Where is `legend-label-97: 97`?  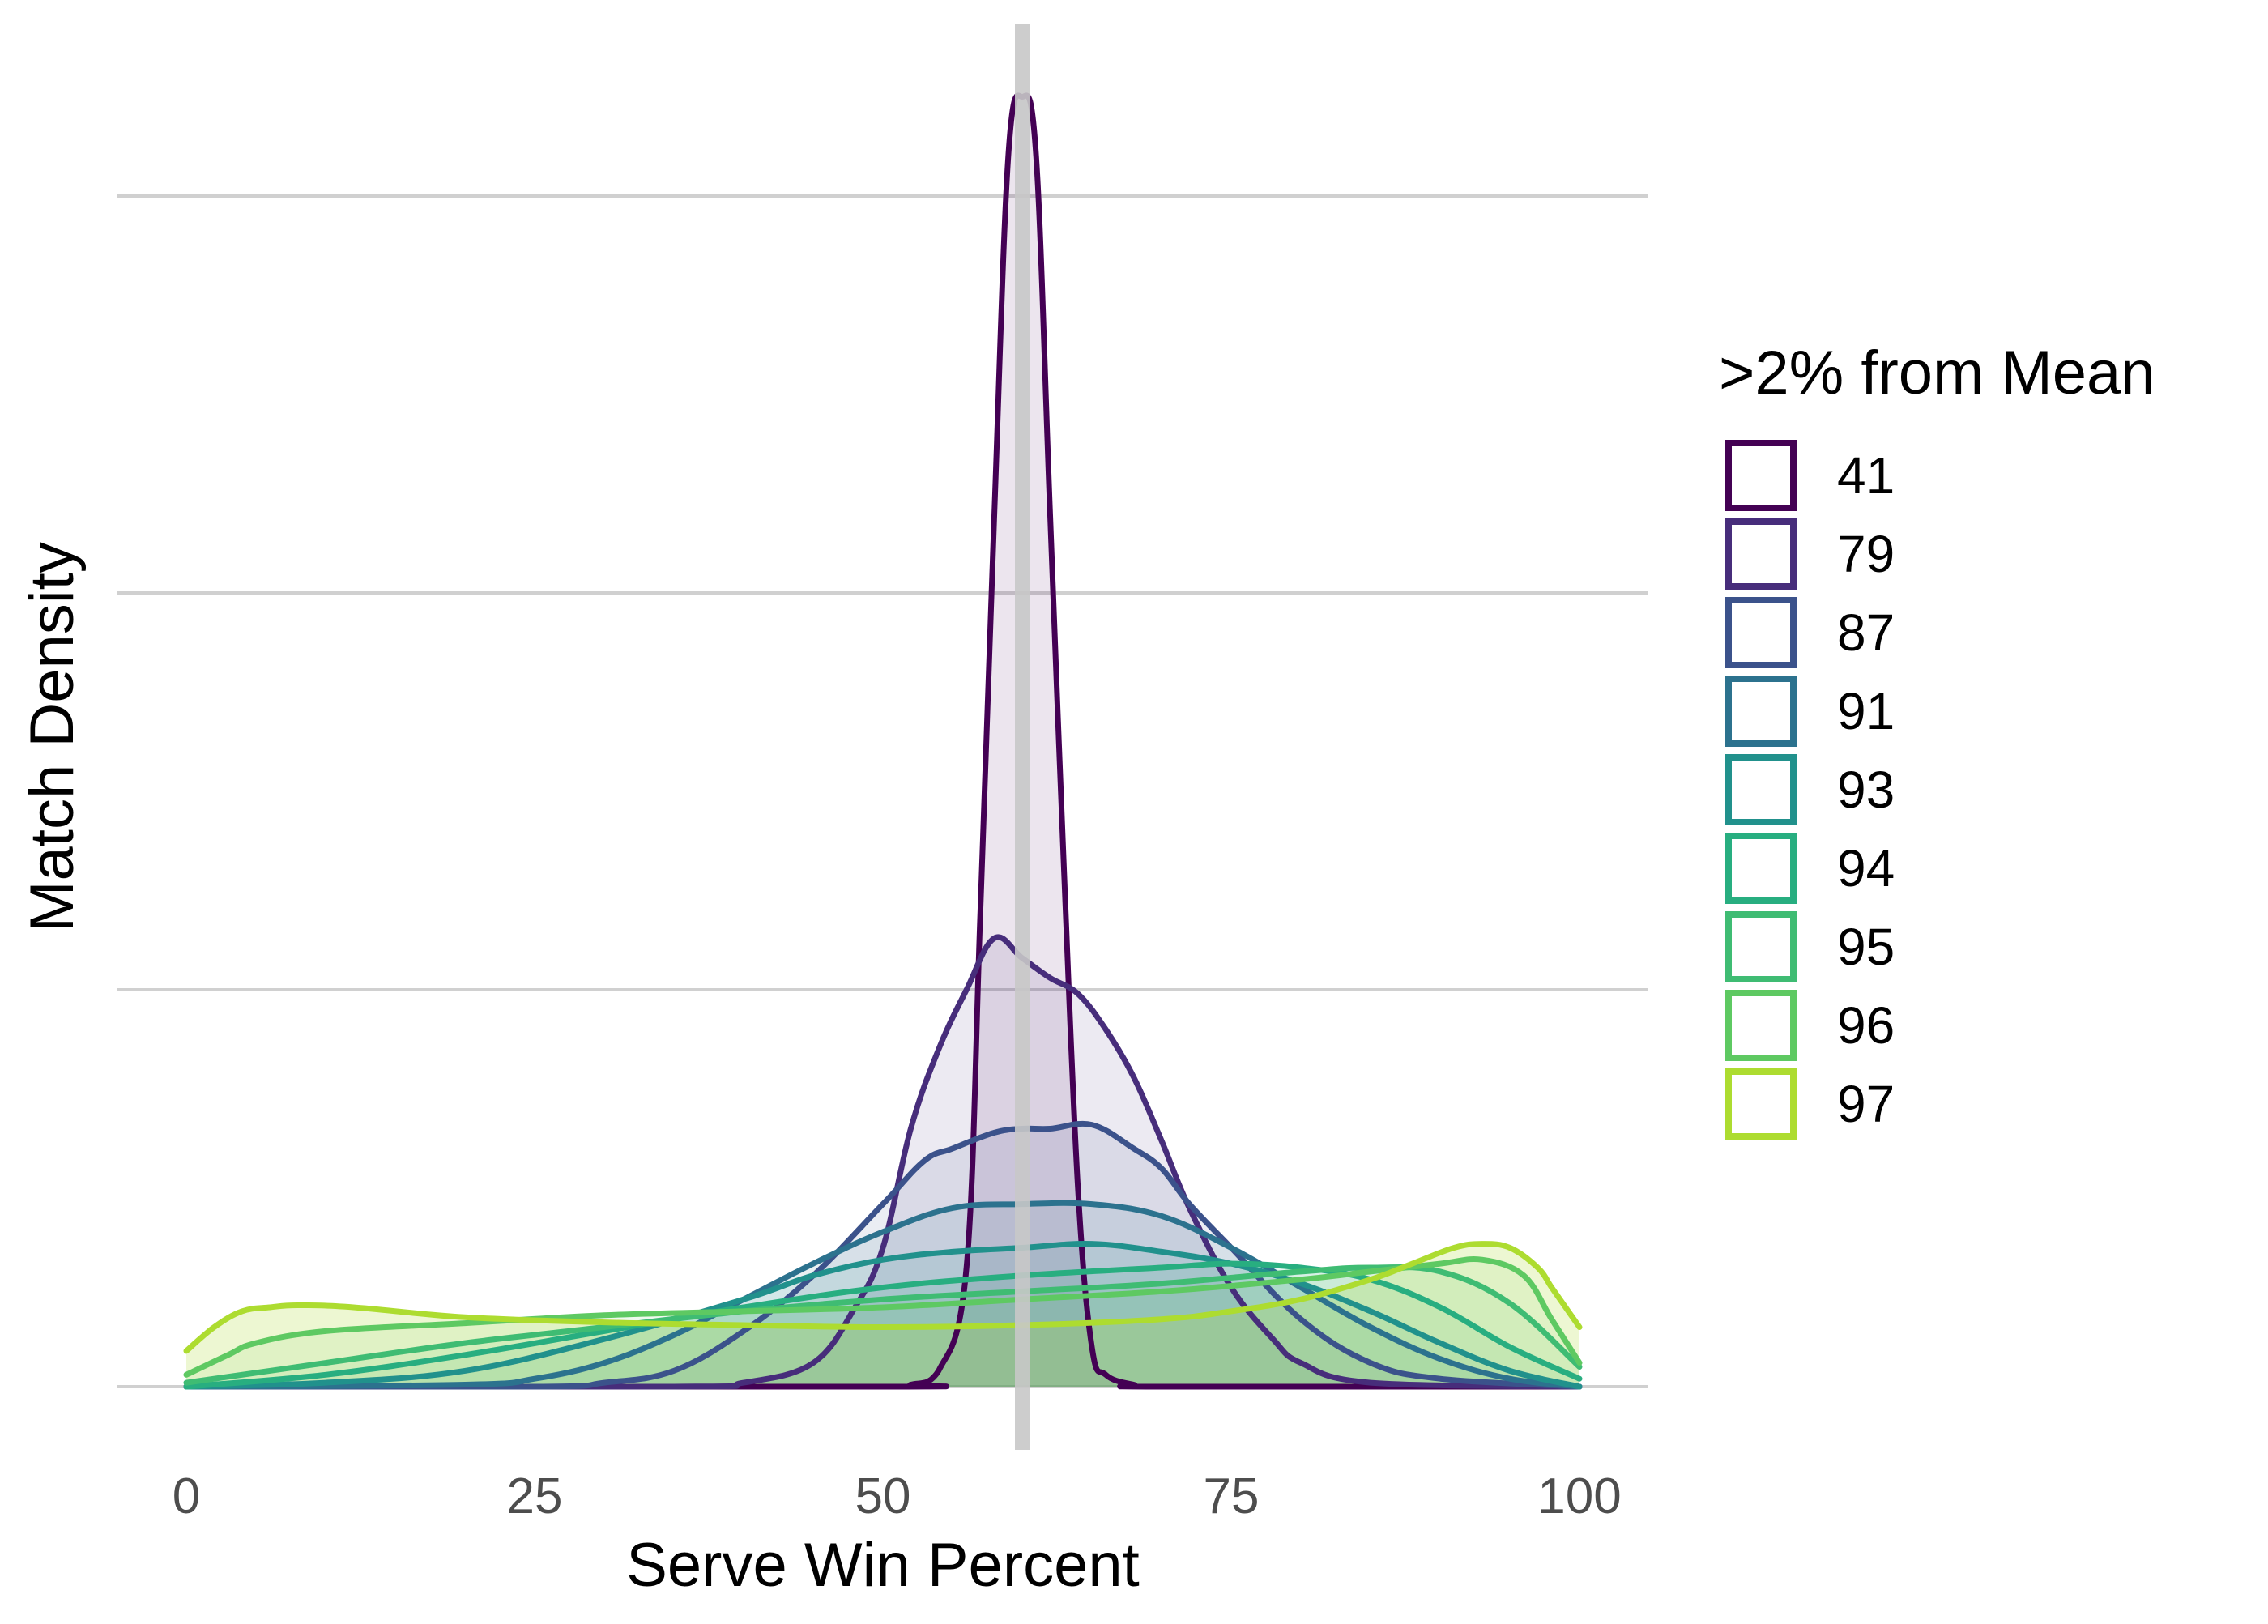 legend-label-97: 97 is located at coordinates (1866, 1104).